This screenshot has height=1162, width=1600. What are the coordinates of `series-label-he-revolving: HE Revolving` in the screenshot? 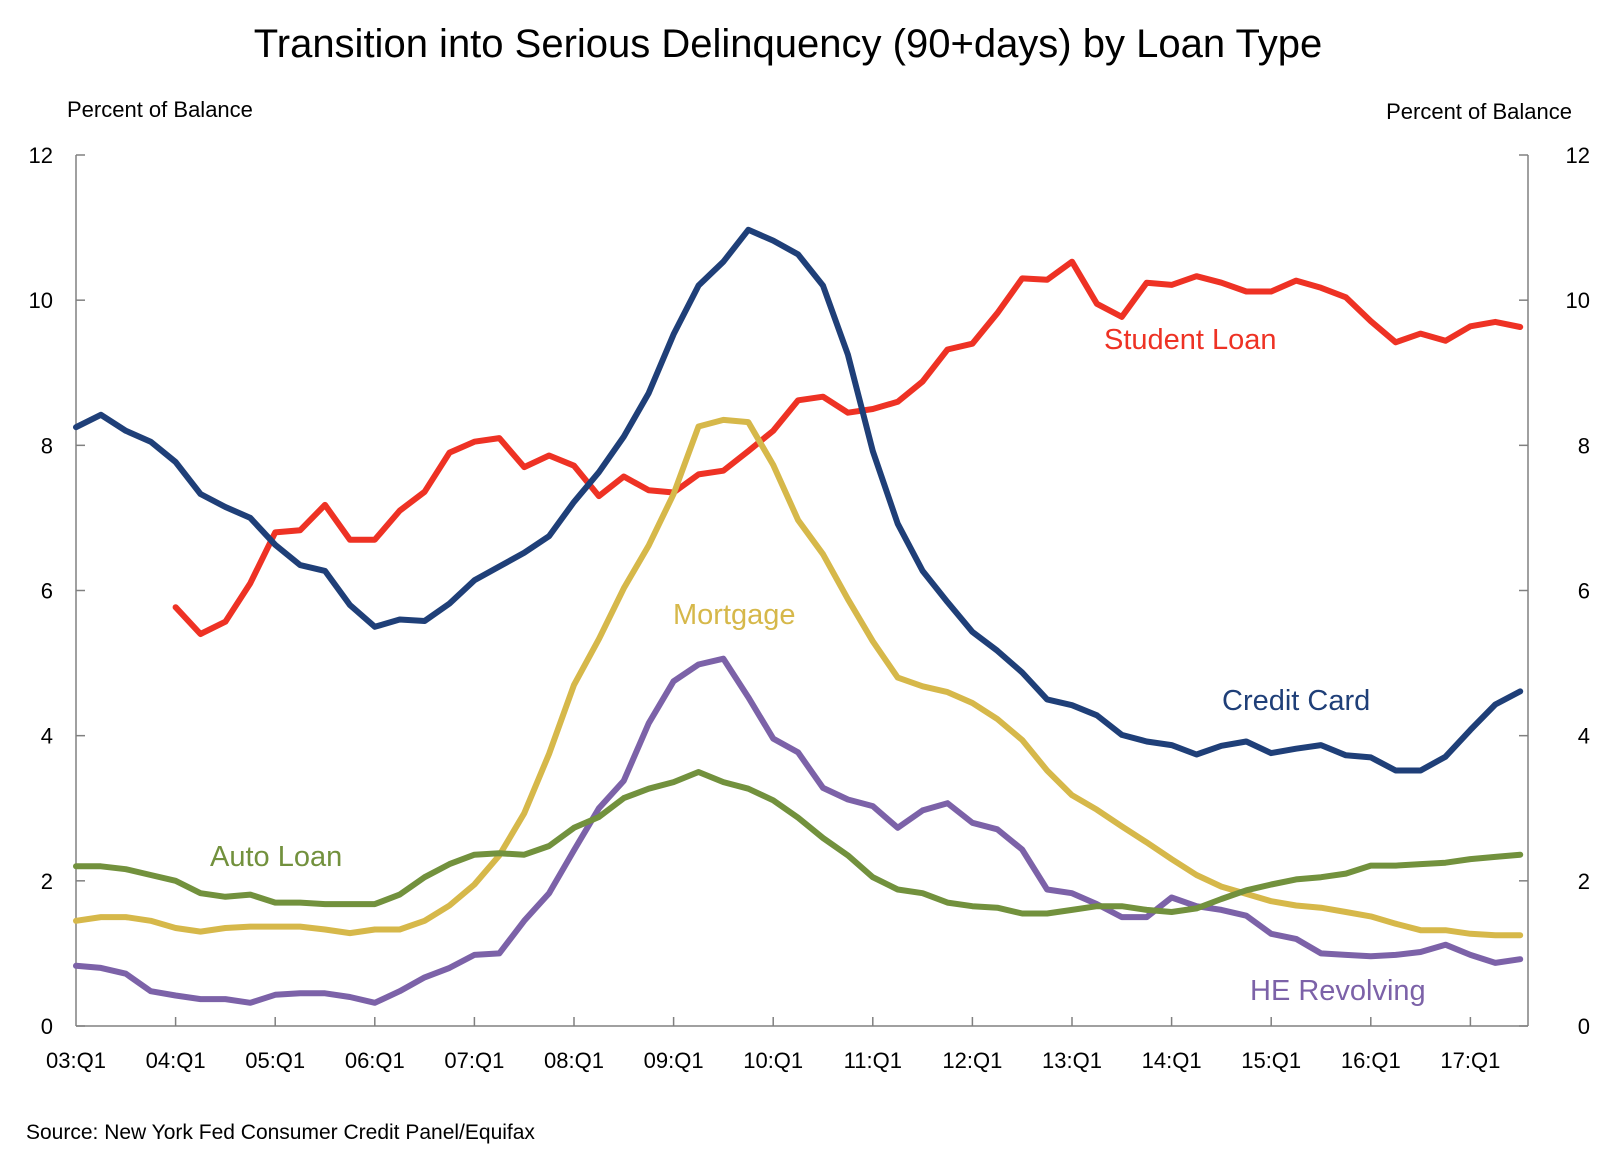 It's located at (1338, 991).